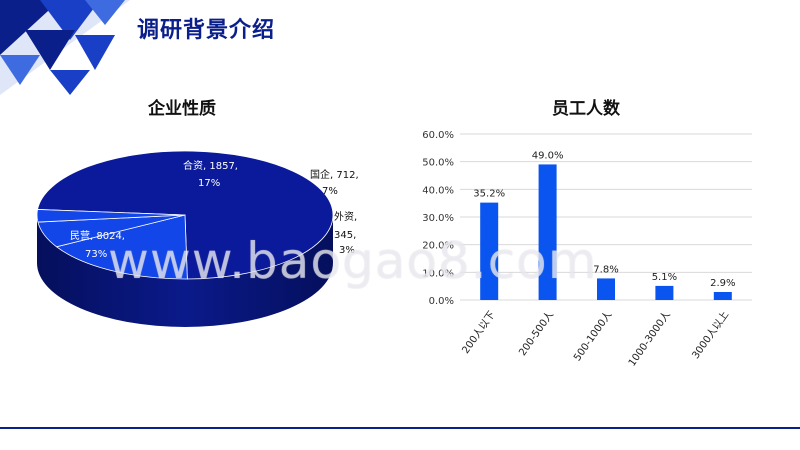 This screenshot has width=800, height=450. What do you see at coordinates (586, 109) in the screenshot?
I see `bar-chart-title: 员工人数` at bounding box center [586, 109].